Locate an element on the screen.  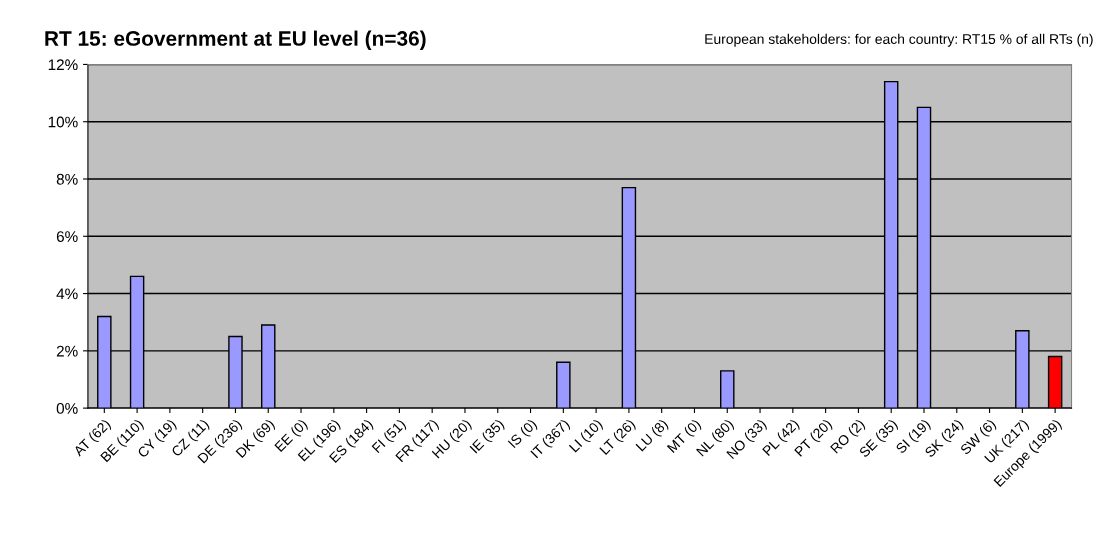
y-tick-label: 12% is located at coordinates (63, 65).